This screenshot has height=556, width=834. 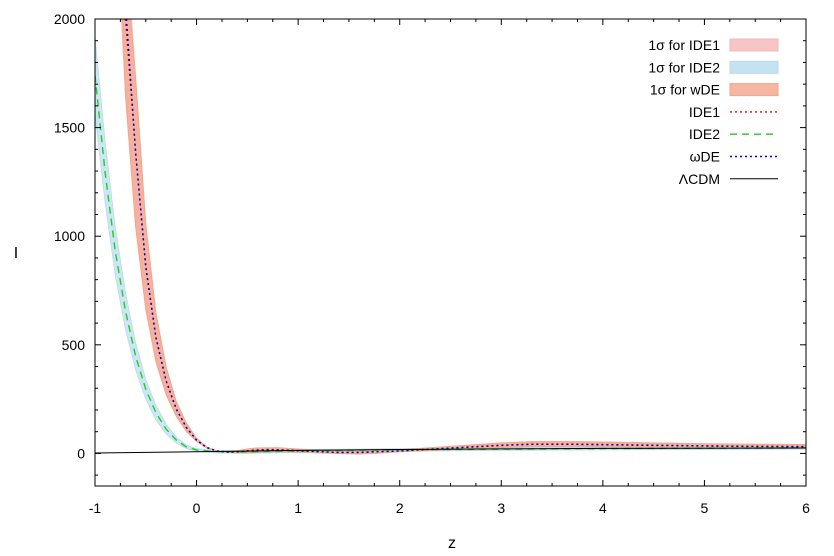 I want to click on y-axis-label: I, so click(x=16, y=253).